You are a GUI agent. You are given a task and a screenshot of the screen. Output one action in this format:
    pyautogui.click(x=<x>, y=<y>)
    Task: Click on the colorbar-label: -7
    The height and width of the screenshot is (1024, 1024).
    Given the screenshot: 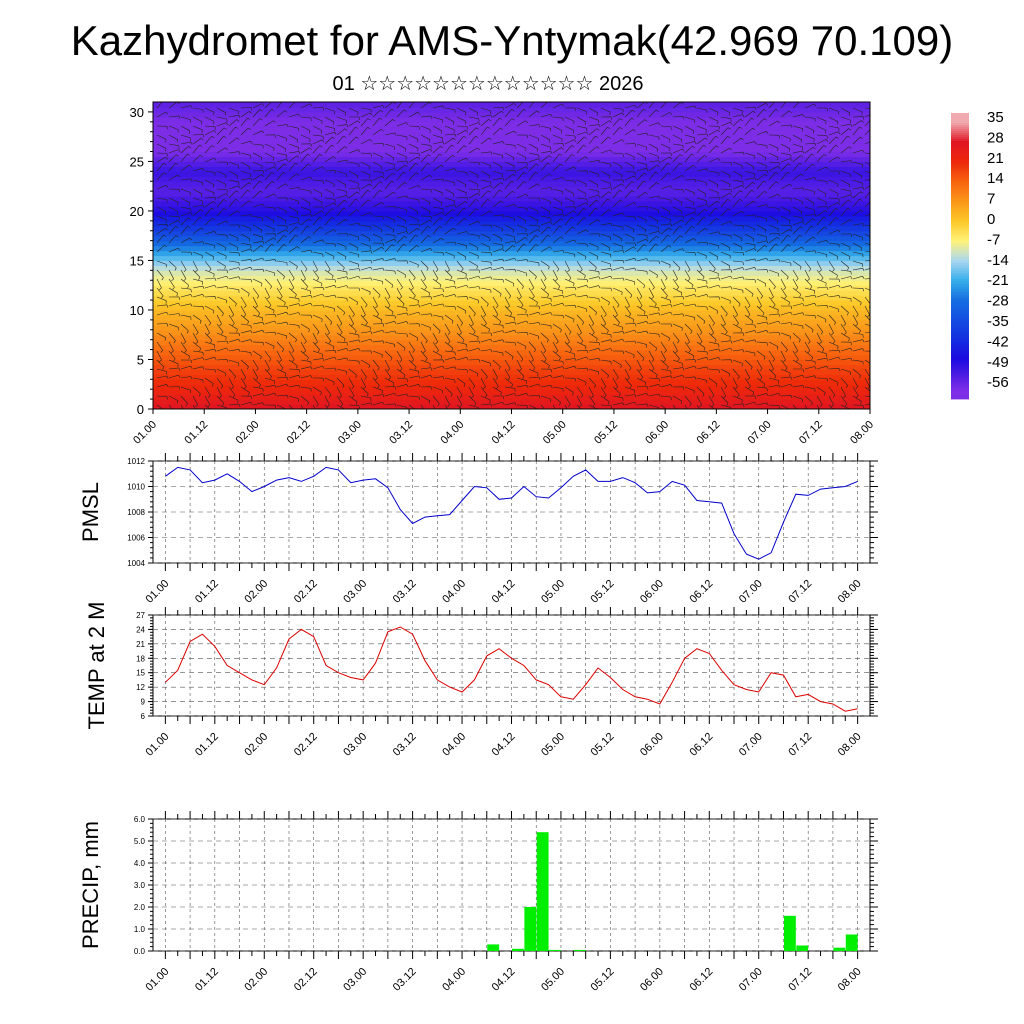 What is the action you would take?
    pyautogui.click(x=993, y=239)
    